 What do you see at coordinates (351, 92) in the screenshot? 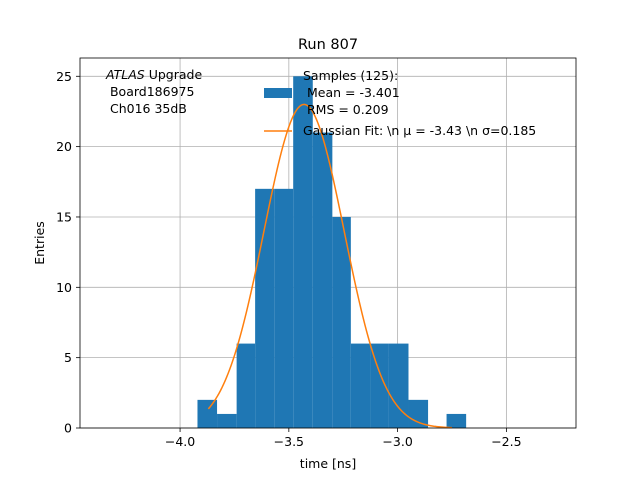
I see `legend-hist-line-2: Mean = -3.401` at bounding box center [351, 92].